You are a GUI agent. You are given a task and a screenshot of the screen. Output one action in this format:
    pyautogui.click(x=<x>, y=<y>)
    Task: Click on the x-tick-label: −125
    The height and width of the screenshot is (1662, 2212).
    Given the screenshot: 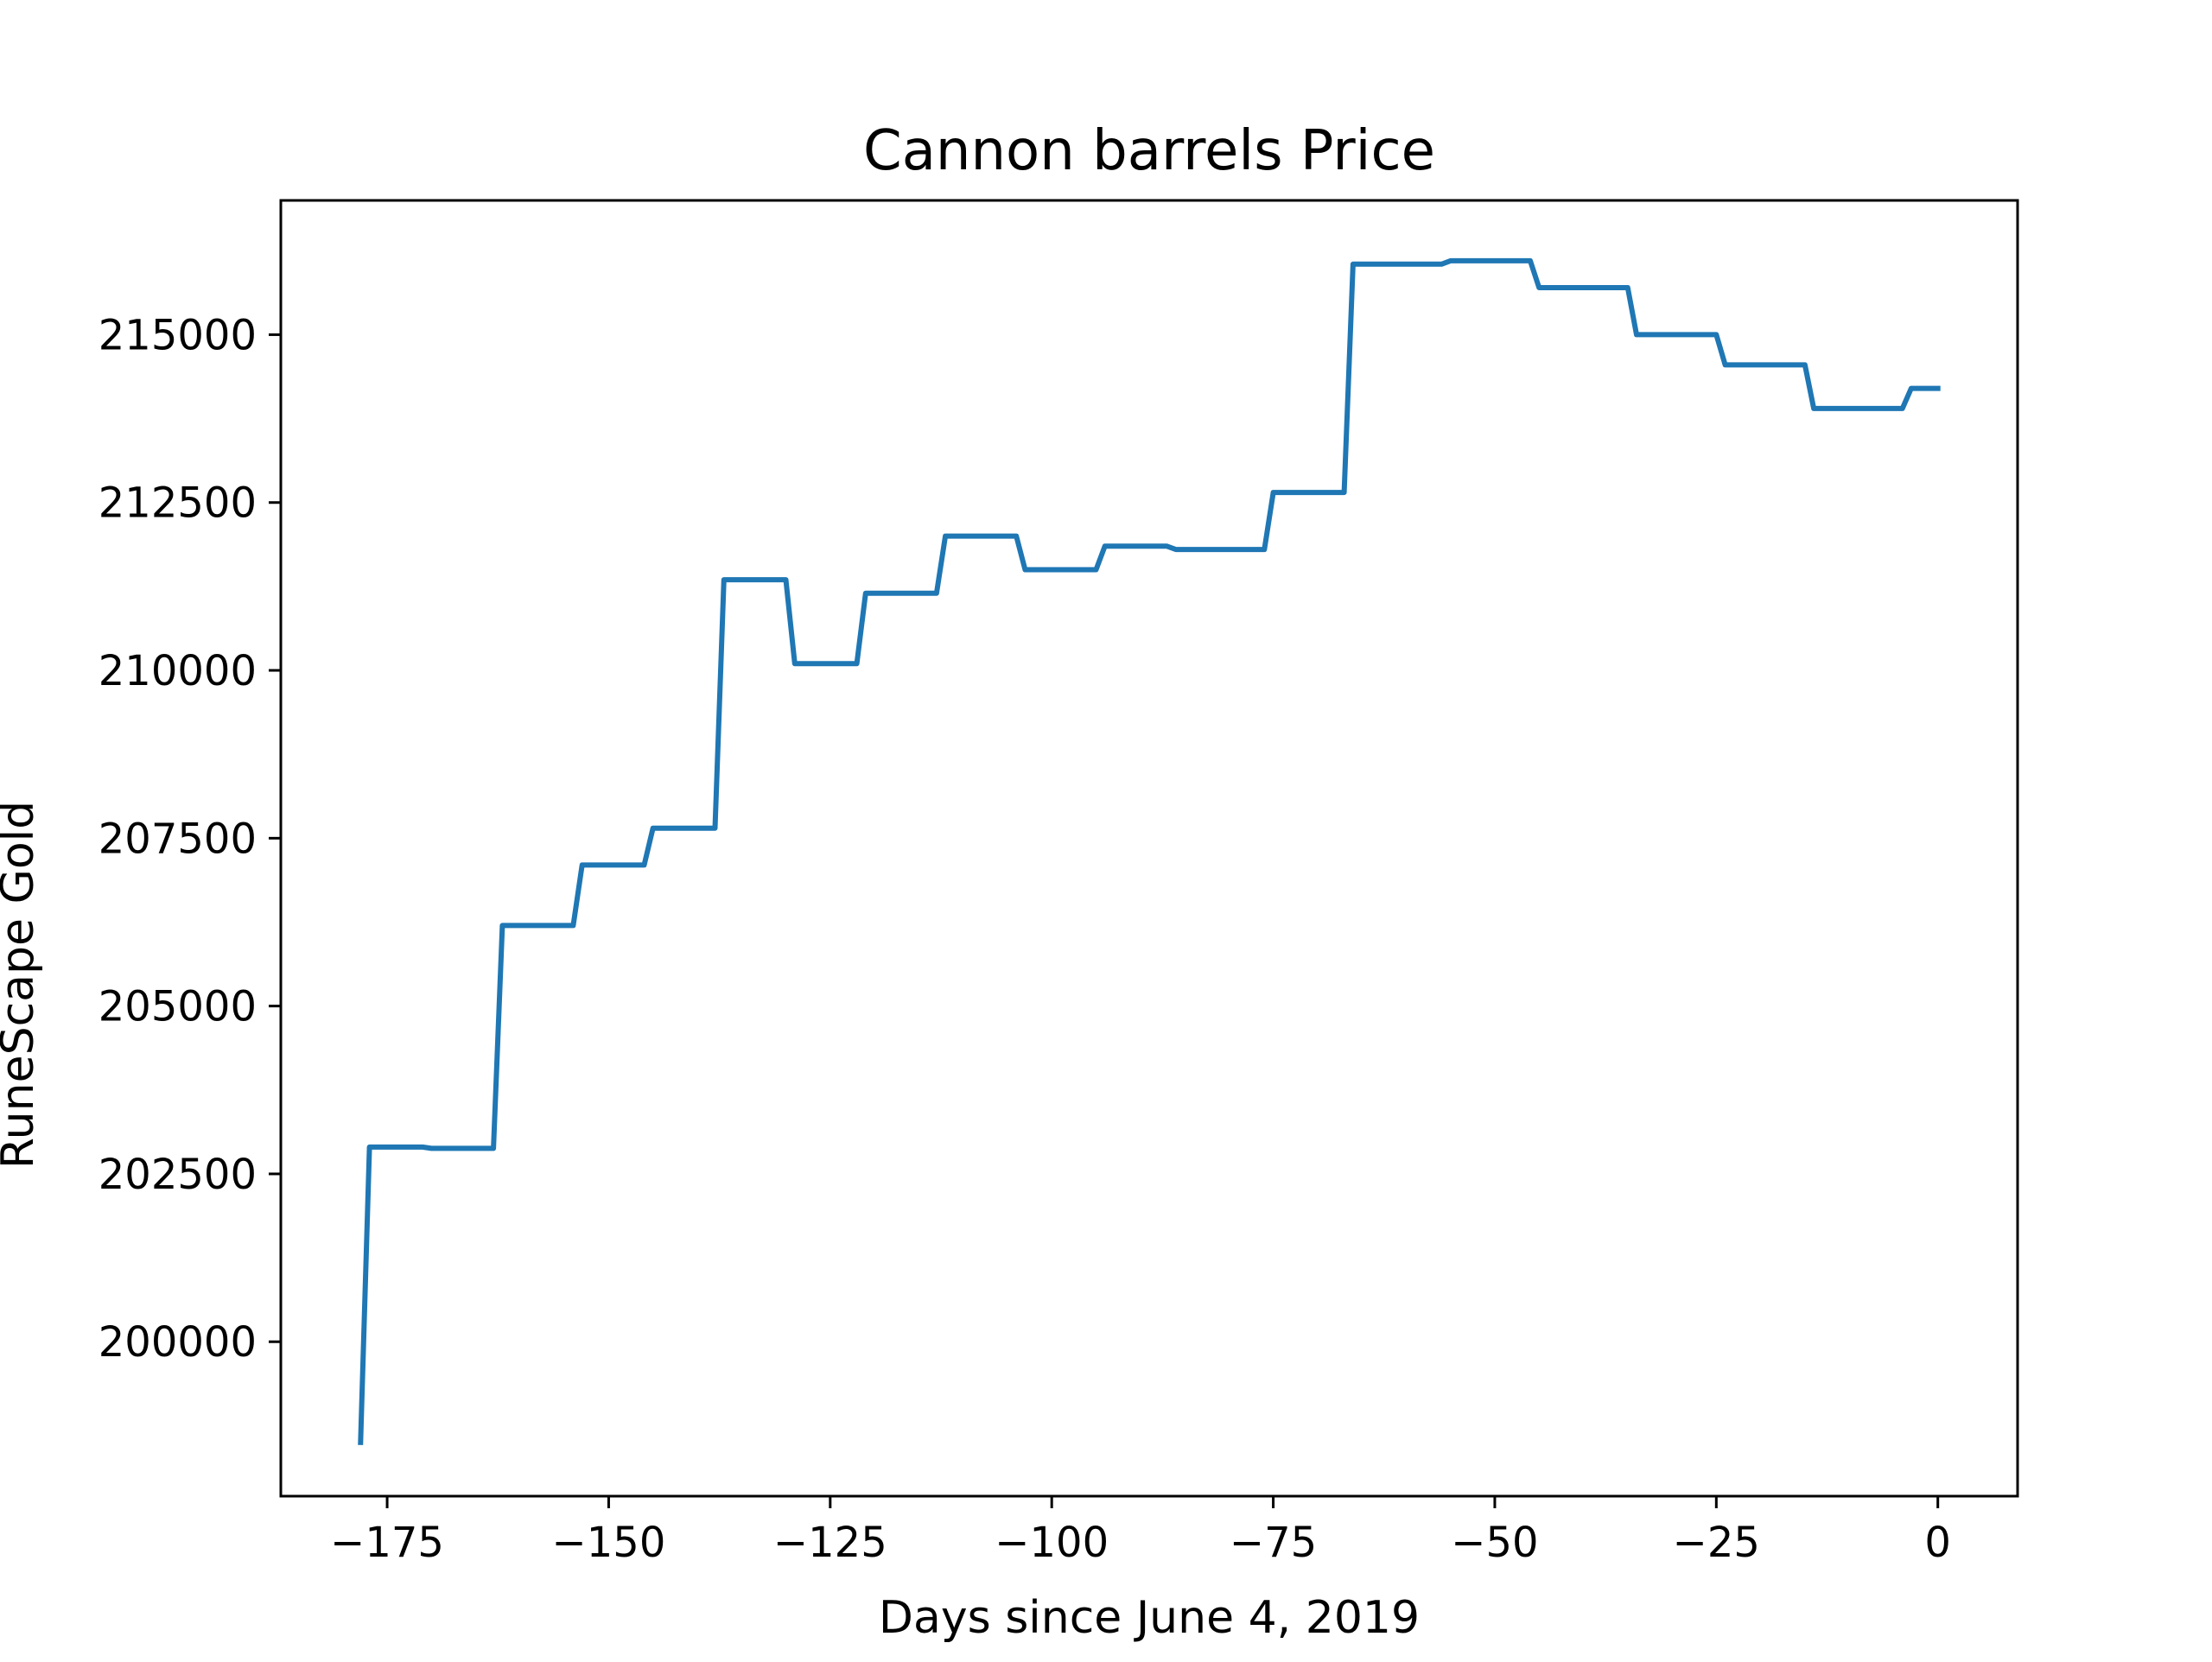 What is the action you would take?
    pyautogui.click(x=830, y=1543)
    